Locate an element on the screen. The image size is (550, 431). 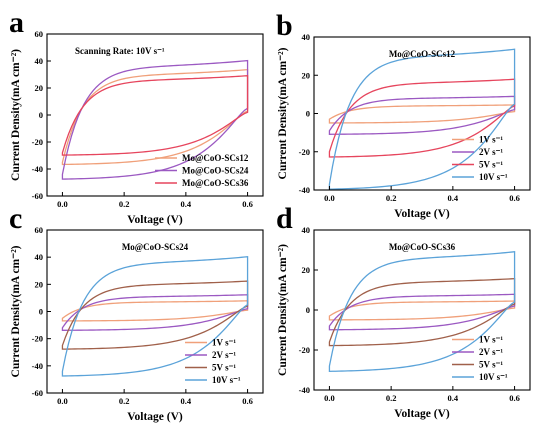
panel-letter: a is located at coordinates (16, 22).